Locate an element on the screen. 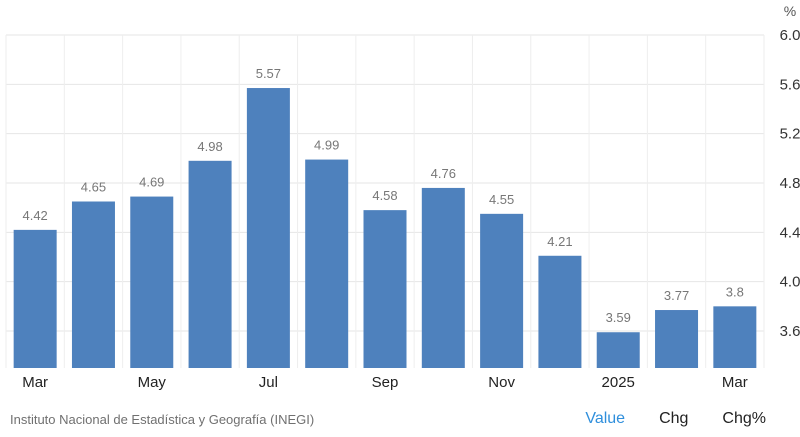 Image resolution: width=800 pixels, height=437 pixels. y-tick-label: 5.6 is located at coordinates (790, 84).